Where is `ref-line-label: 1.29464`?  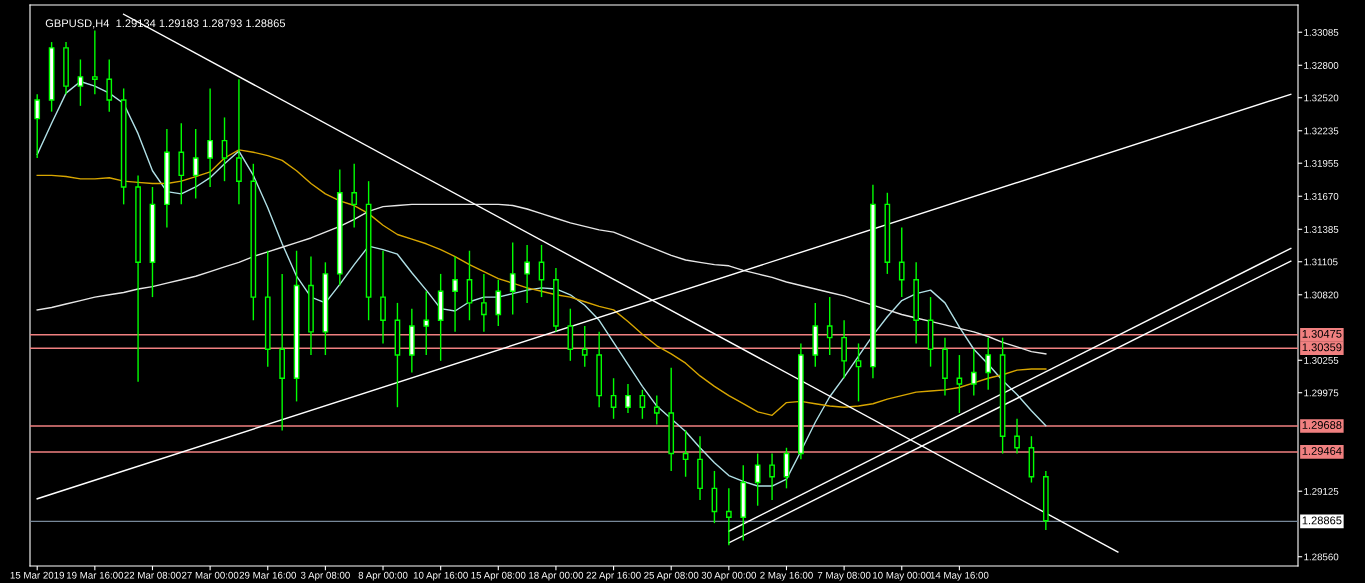 ref-line-label: 1.29464 is located at coordinates (1322, 451).